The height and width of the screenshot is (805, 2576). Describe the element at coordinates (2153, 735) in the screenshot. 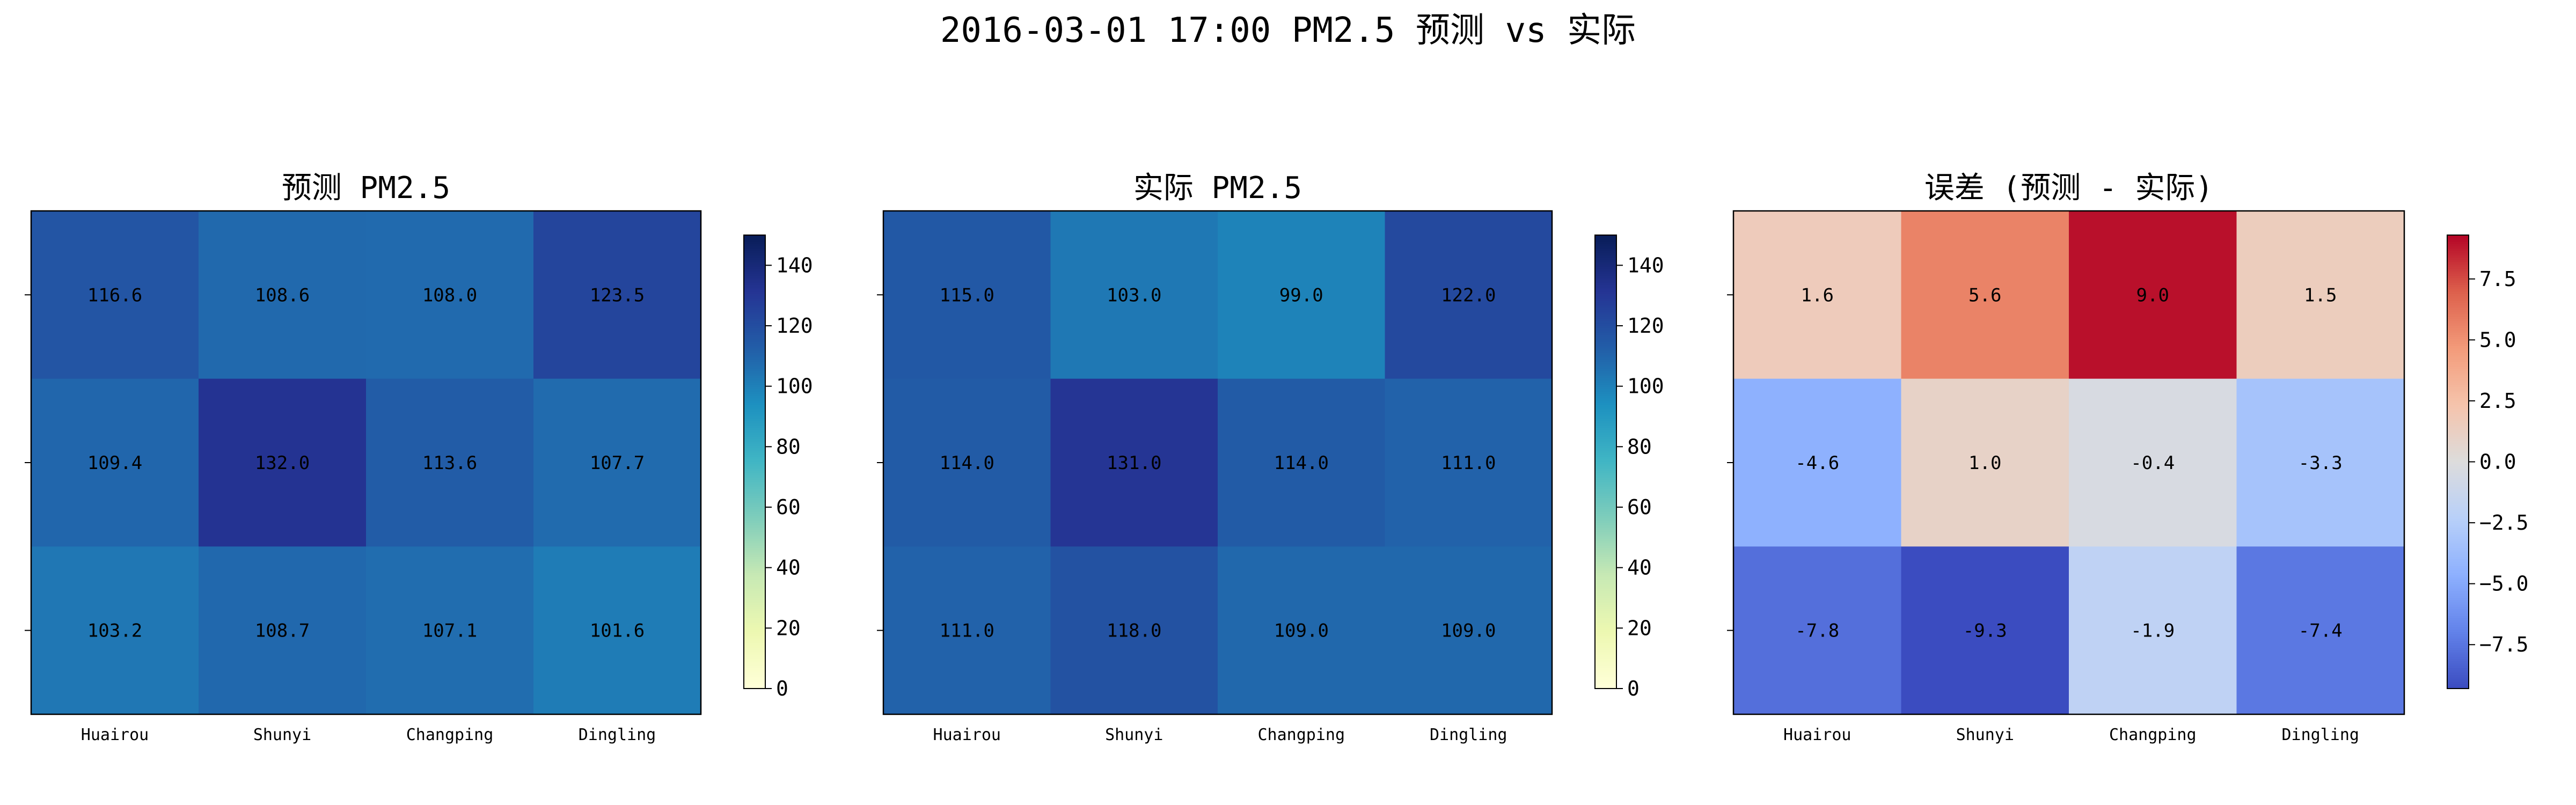

I see `x-tick-label: Changping` at that location.